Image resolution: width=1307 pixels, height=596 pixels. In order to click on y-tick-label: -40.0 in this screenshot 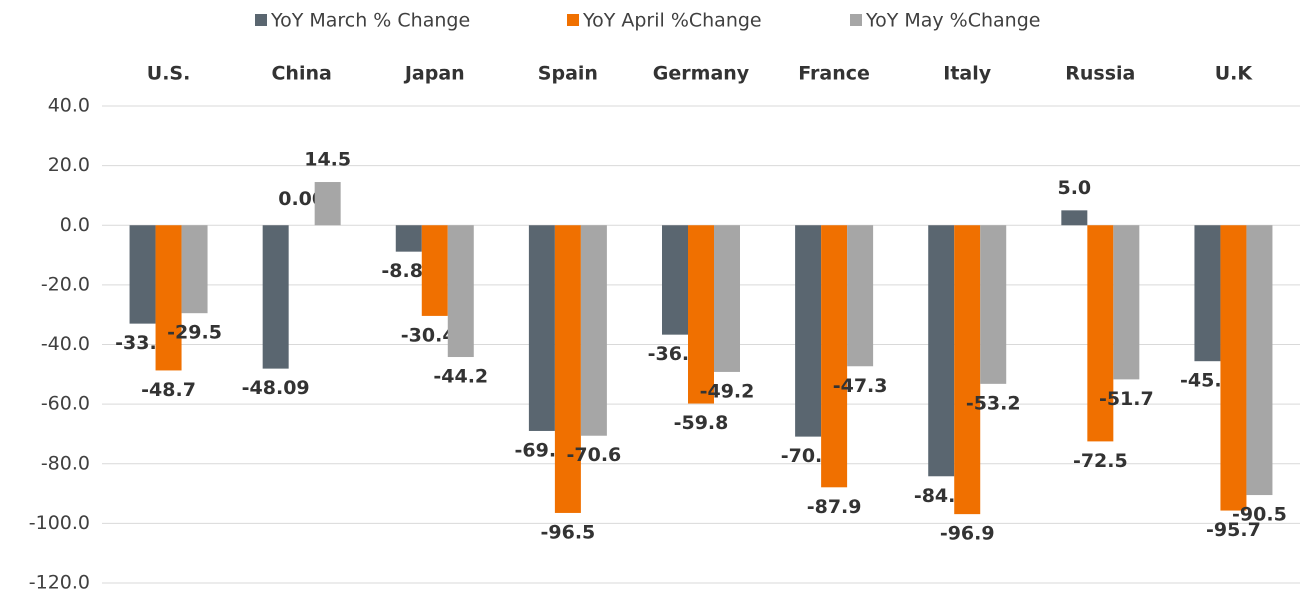, I will do `click(65, 344)`.